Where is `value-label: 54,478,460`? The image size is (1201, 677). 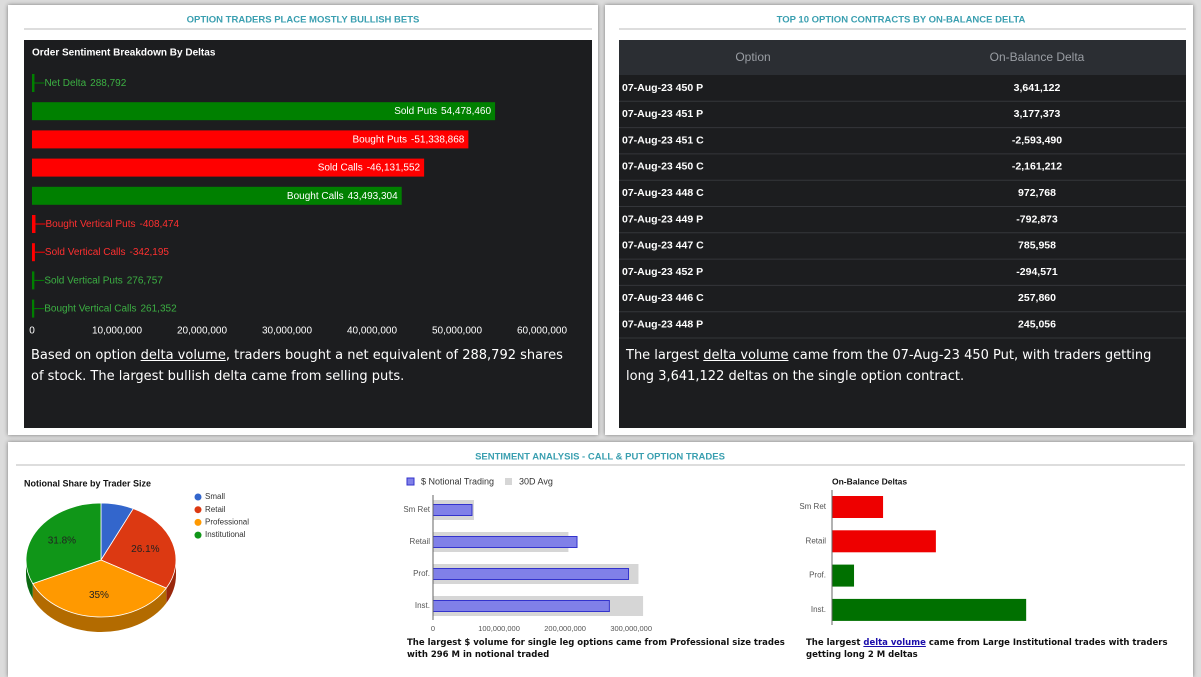 value-label: 54,478,460 is located at coordinates (466, 111).